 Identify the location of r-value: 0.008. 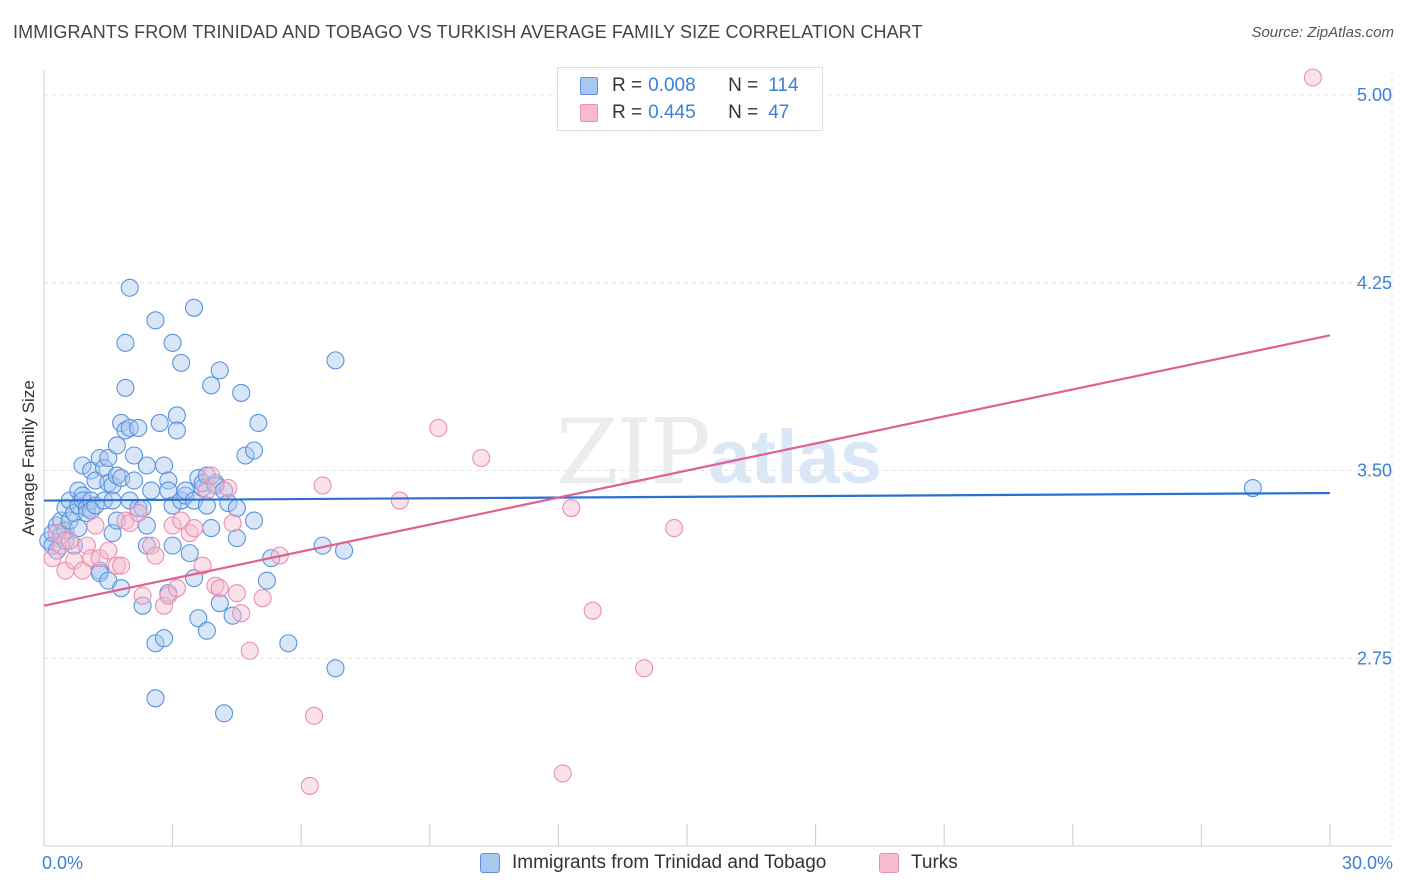
(672, 85).